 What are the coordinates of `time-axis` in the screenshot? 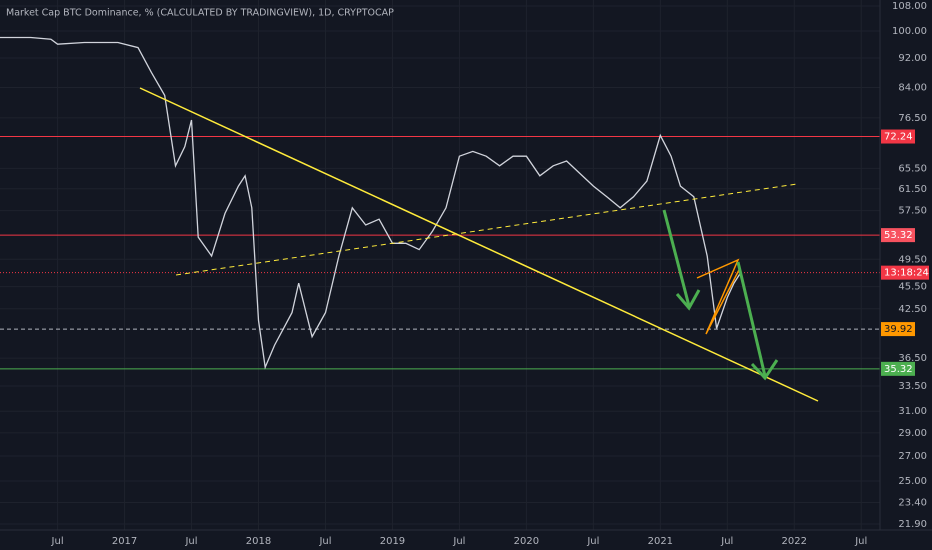 It's located at (466, 540).